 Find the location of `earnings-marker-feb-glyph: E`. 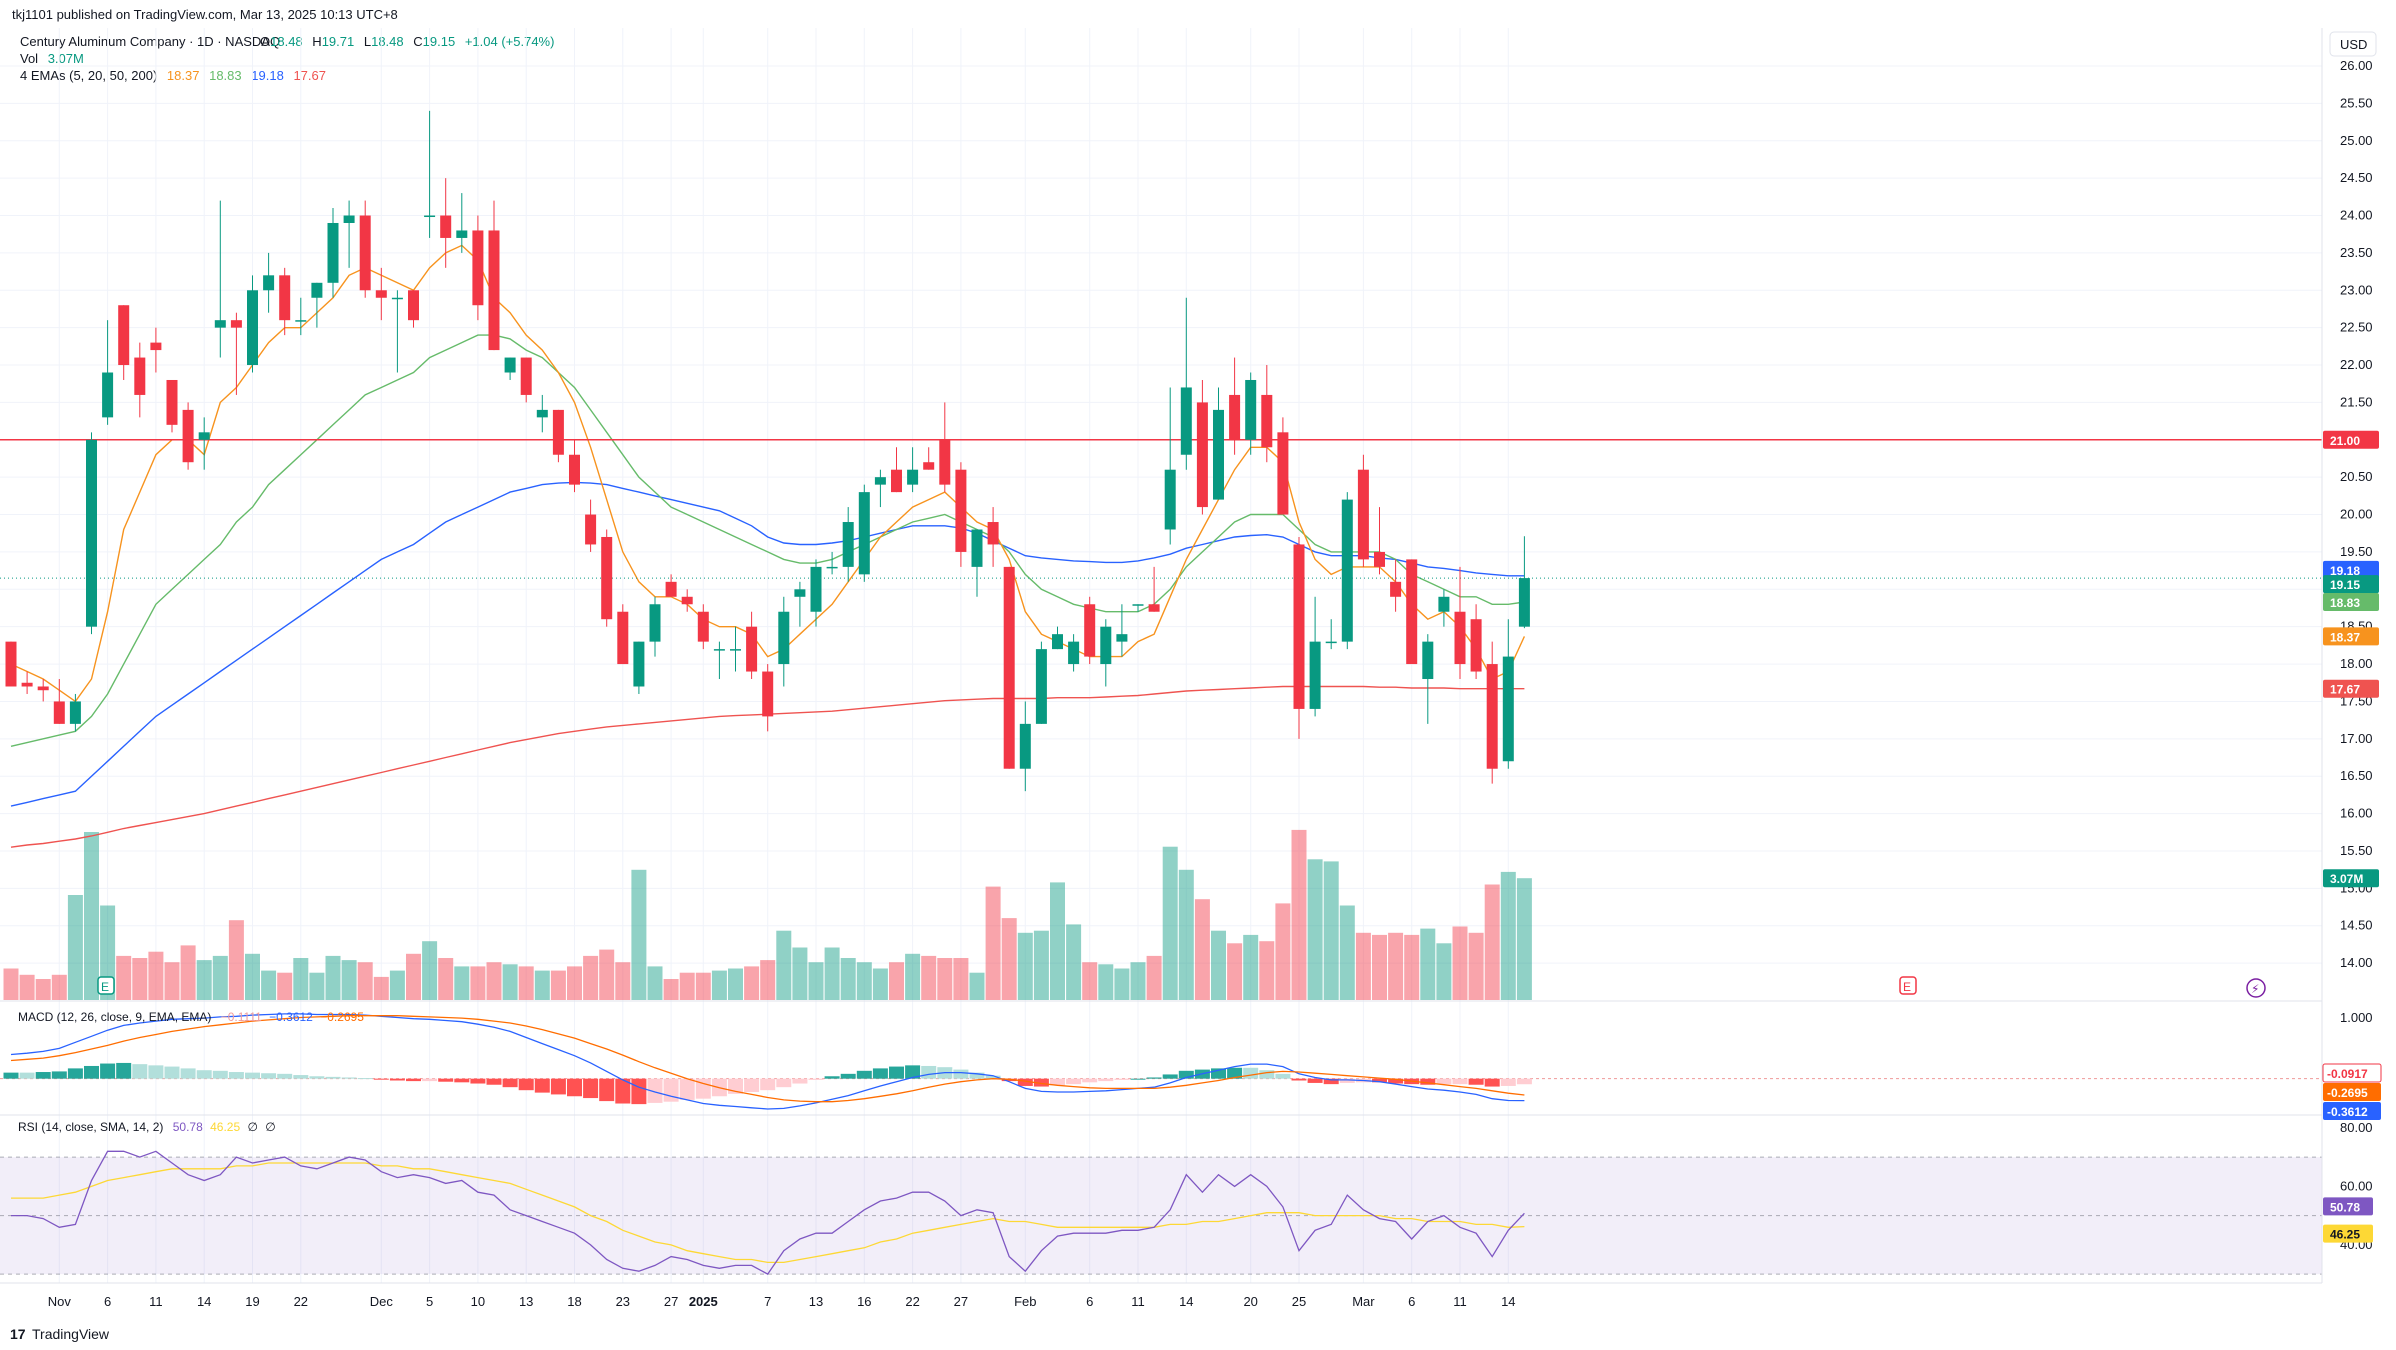

earnings-marker-feb-glyph: E is located at coordinates (1907, 987).